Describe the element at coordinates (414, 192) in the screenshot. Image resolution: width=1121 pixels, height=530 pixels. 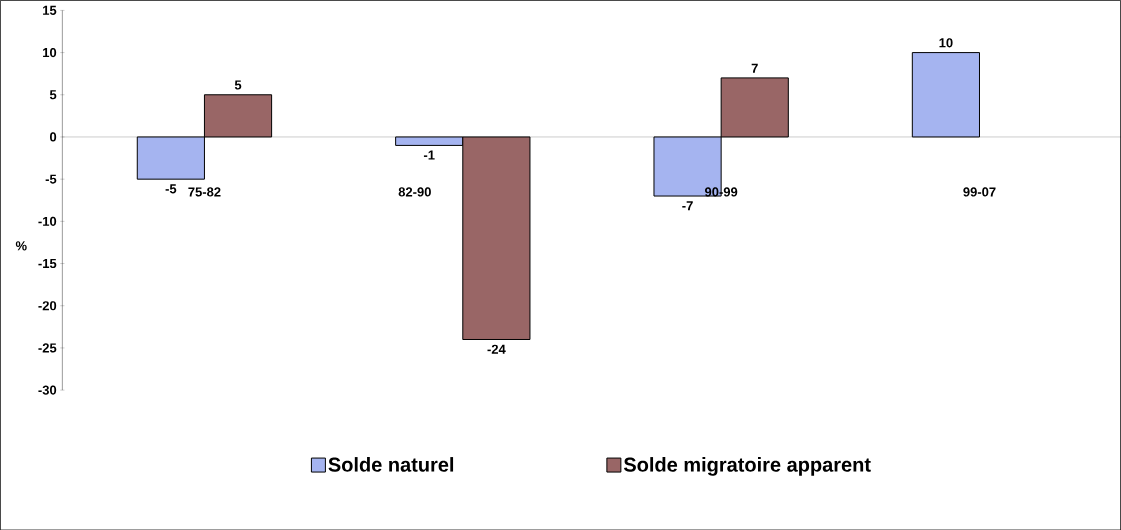
I see `x-tick-label: 82-90` at that location.